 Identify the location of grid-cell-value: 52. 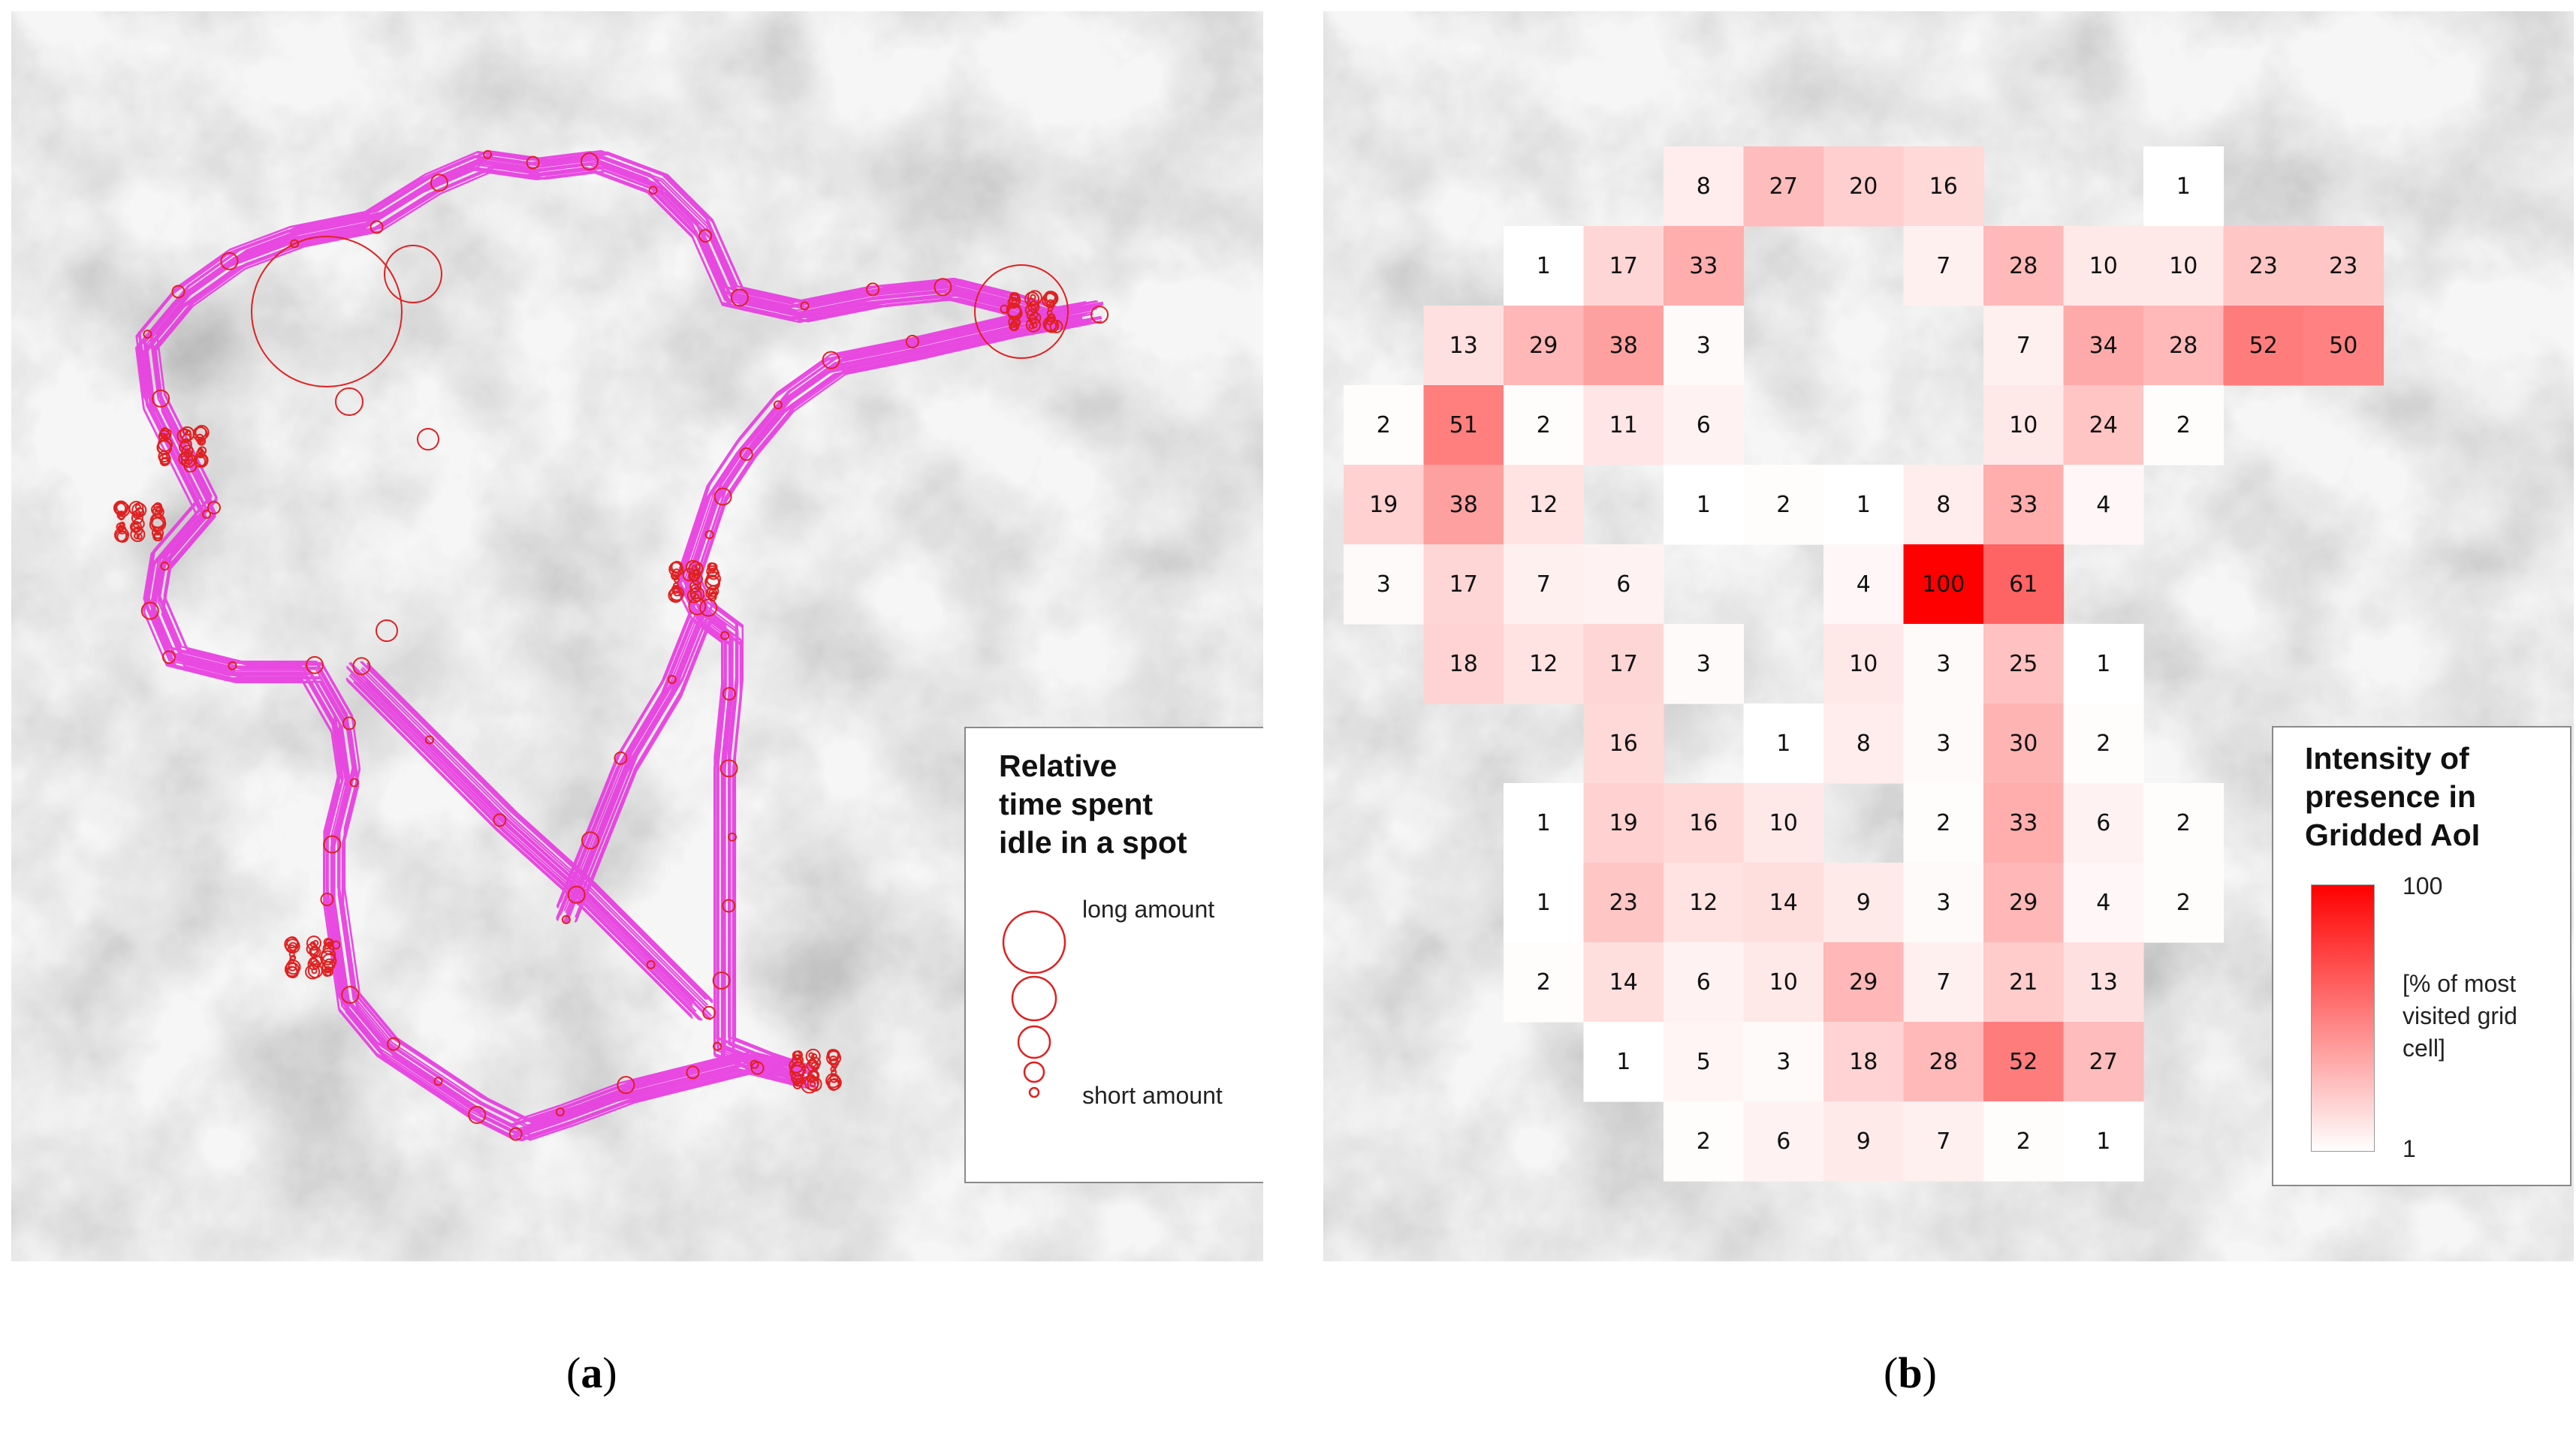
(2024, 1062).